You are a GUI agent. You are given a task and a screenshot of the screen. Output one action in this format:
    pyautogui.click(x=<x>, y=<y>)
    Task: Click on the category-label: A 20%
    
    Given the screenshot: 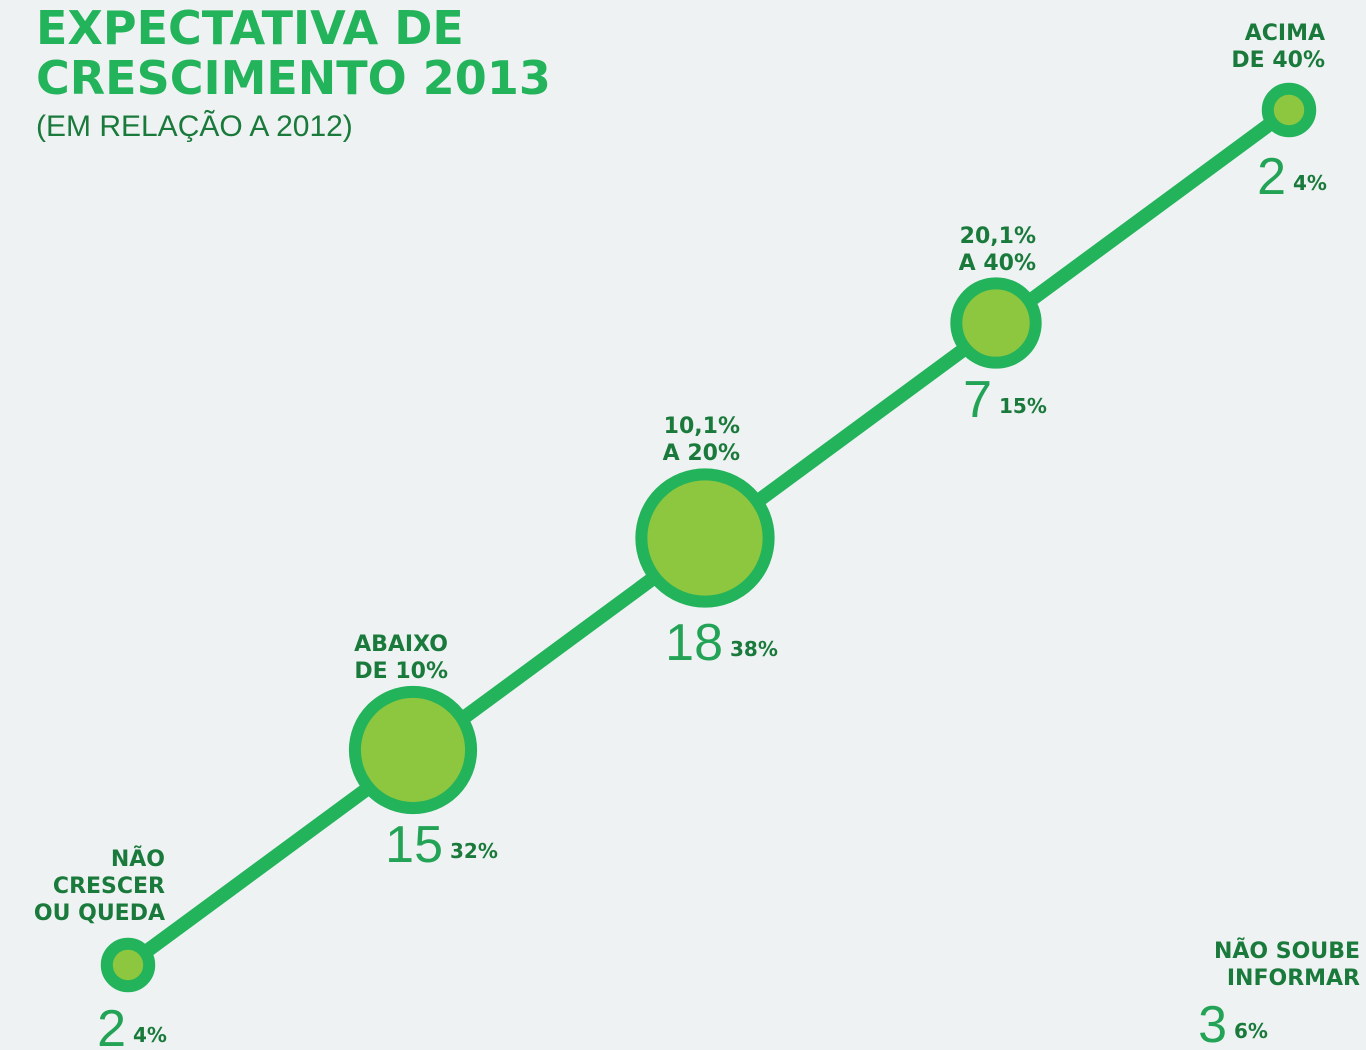 What is the action you would take?
    pyautogui.click(x=701, y=453)
    